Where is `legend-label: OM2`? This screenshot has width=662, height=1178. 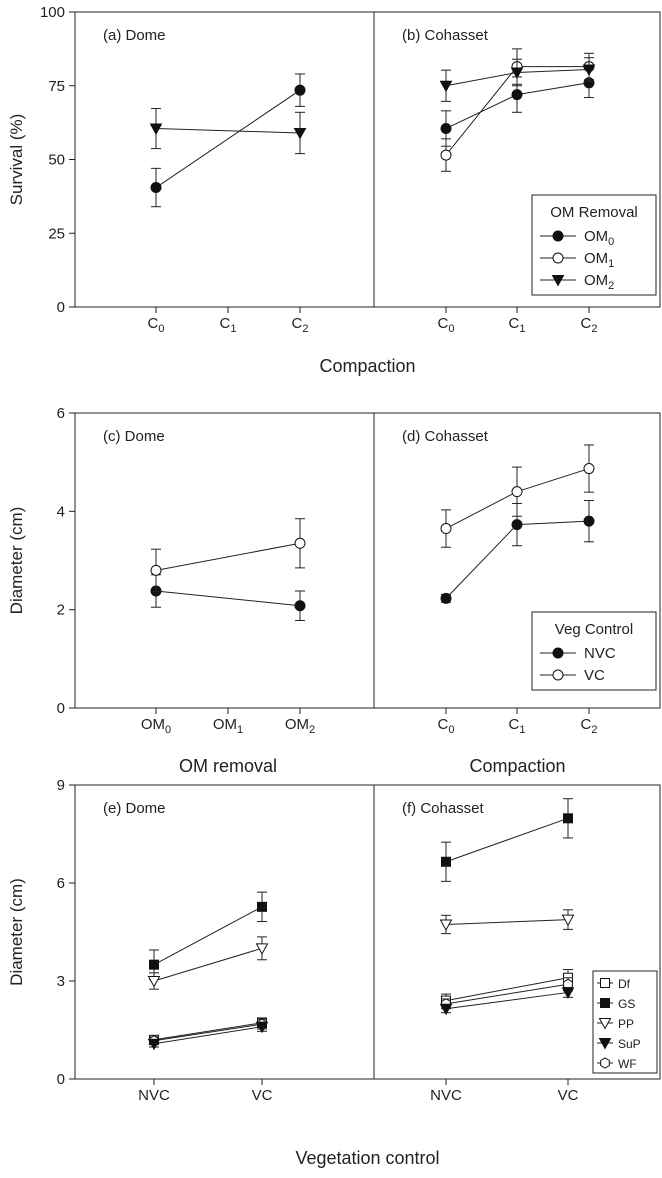 legend-label: OM2 is located at coordinates (599, 282).